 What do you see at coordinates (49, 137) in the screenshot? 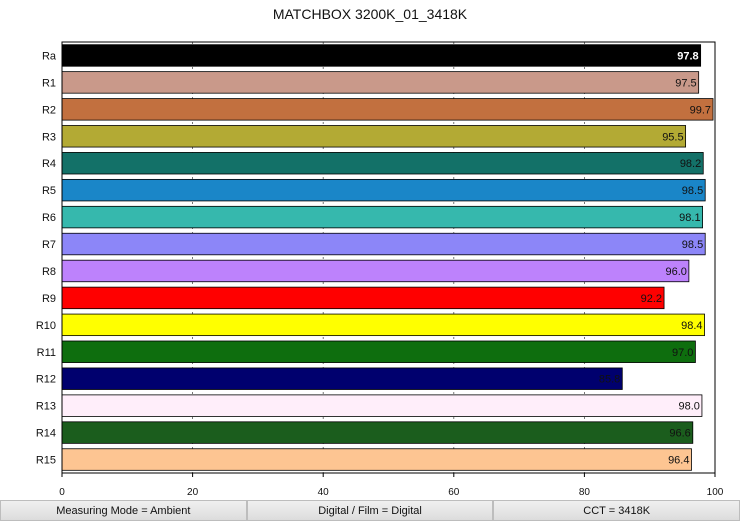
I see `category-label: R3` at bounding box center [49, 137].